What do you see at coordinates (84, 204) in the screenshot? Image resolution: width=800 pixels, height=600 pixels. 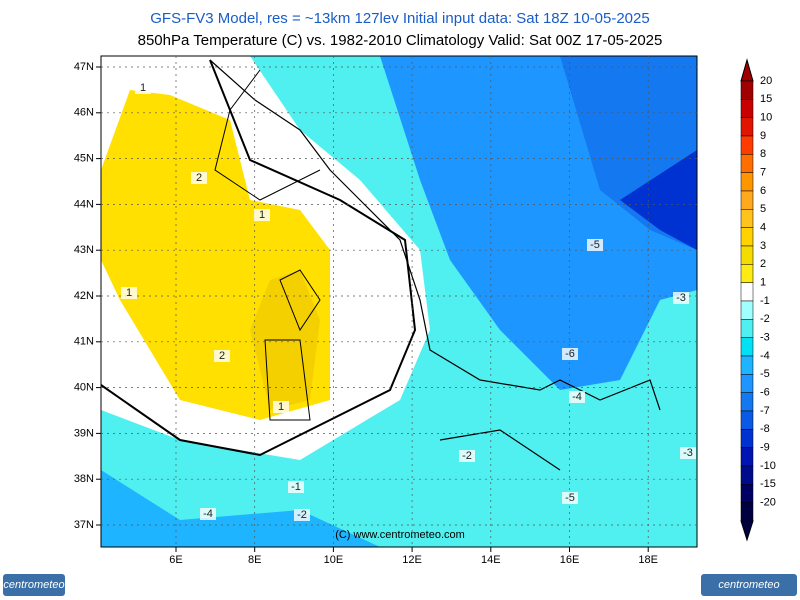 I see `lat-label: 44N` at bounding box center [84, 204].